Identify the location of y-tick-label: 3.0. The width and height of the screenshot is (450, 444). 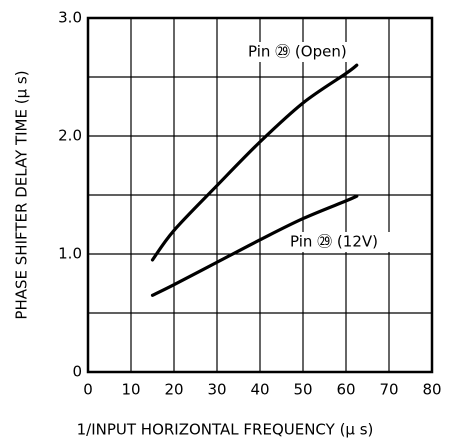
(70, 18).